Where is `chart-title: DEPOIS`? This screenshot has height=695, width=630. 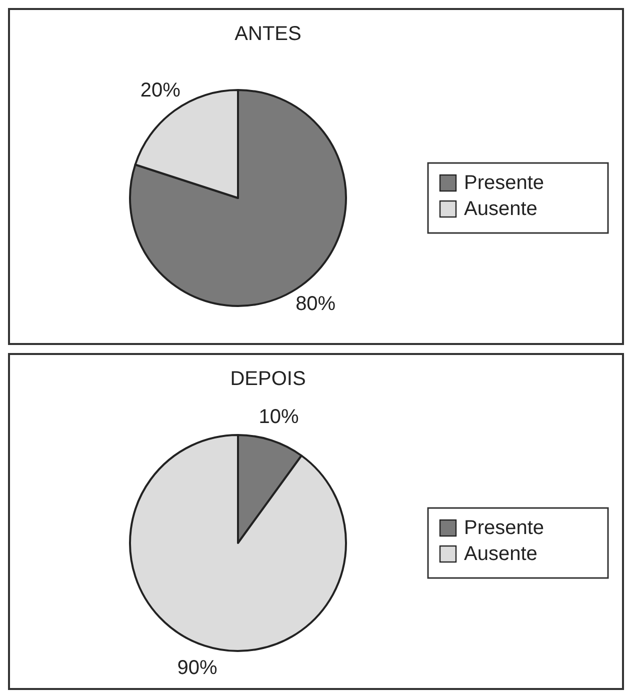 chart-title: DEPOIS is located at coordinates (268, 379).